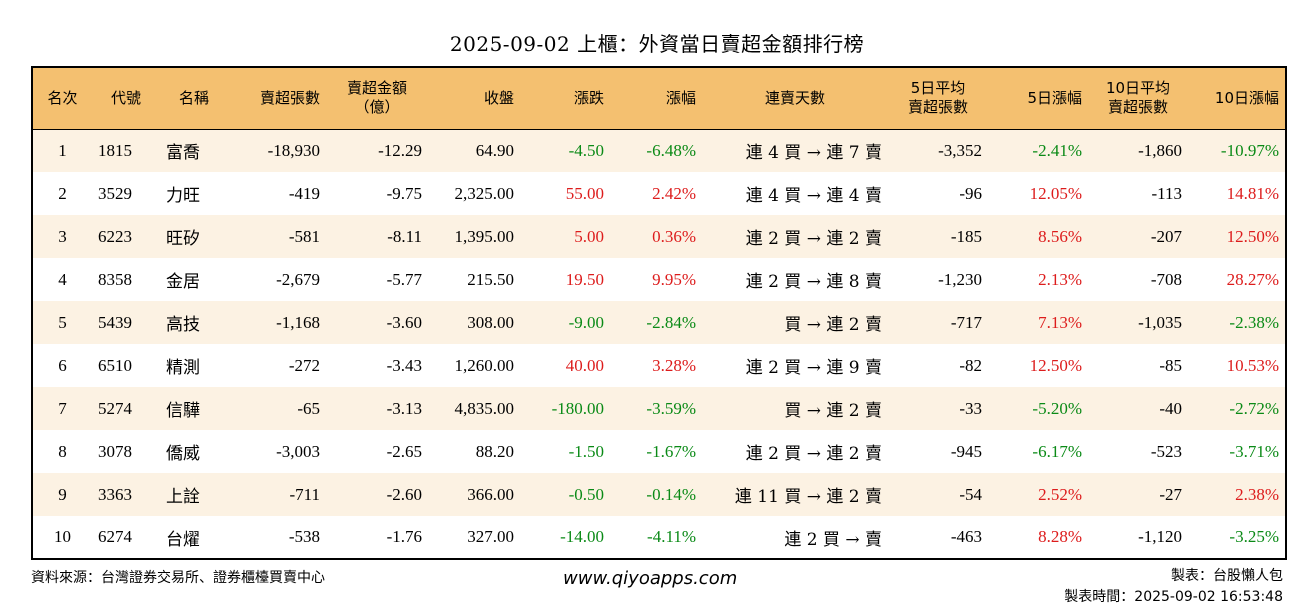 The height and width of the screenshot is (612, 1314). Describe the element at coordinates (62, 536) in the screenshot. I see `cell-rank: 10` at that location.